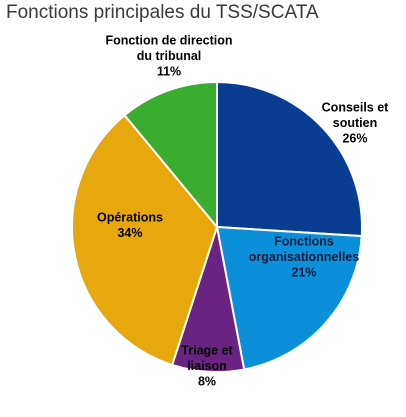 The height and width of the screenshot is (417, 406). I want to click on slice-label-line: Fonction de direction, so click(168, 41).